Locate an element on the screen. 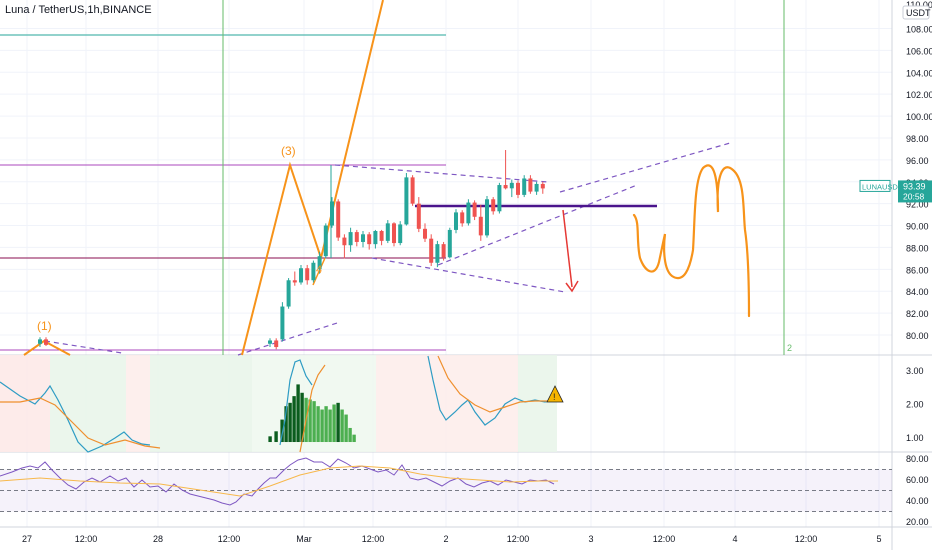 This screenshot has height=550, width=932. price-axis-tick: 90.00 is located at coordinates (917, 227).